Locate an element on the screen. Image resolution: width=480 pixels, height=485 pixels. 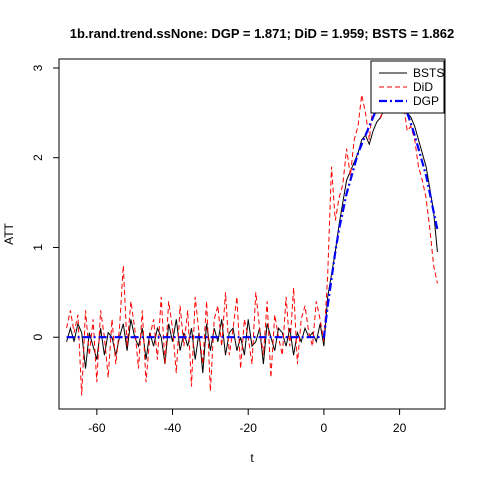
y-axis: 0 1 2 3 is located at coordinates (45, 202).